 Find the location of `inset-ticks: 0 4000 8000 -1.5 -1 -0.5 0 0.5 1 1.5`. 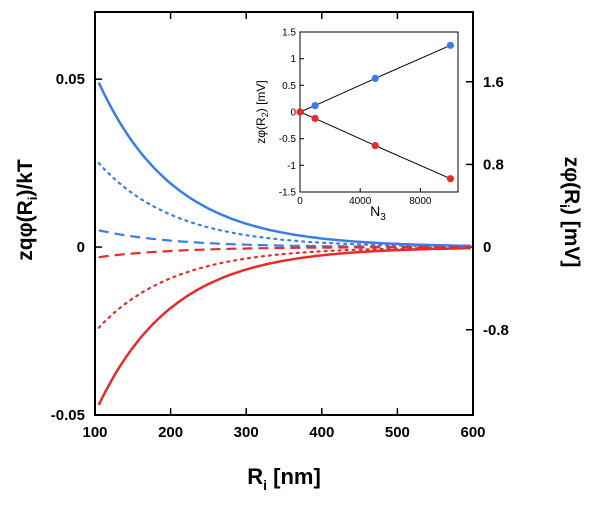

inset-ticks: 0 4000 8000 -1.5 -1 -0.5 0 0.5 1 1.5 is located at coordinates (355, 118).